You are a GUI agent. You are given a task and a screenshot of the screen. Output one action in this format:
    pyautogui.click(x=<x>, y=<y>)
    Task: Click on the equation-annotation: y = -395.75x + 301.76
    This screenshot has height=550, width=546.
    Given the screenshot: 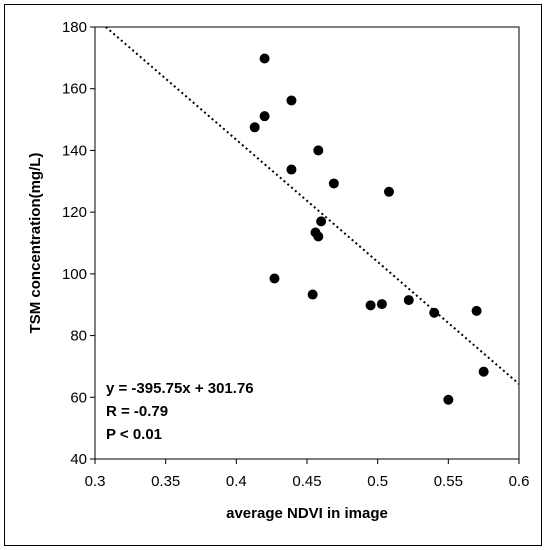 What is the action you would take?
    pyautogui.click(x=180, y=388)
    